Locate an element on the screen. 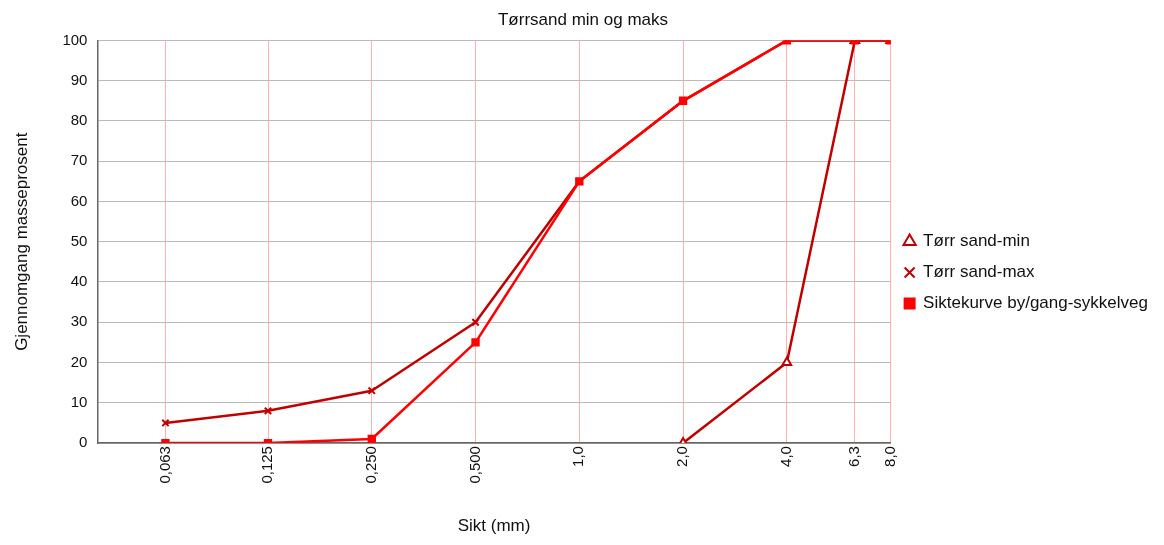  y-tick-label: 80 is located at coordinates (79, 120).